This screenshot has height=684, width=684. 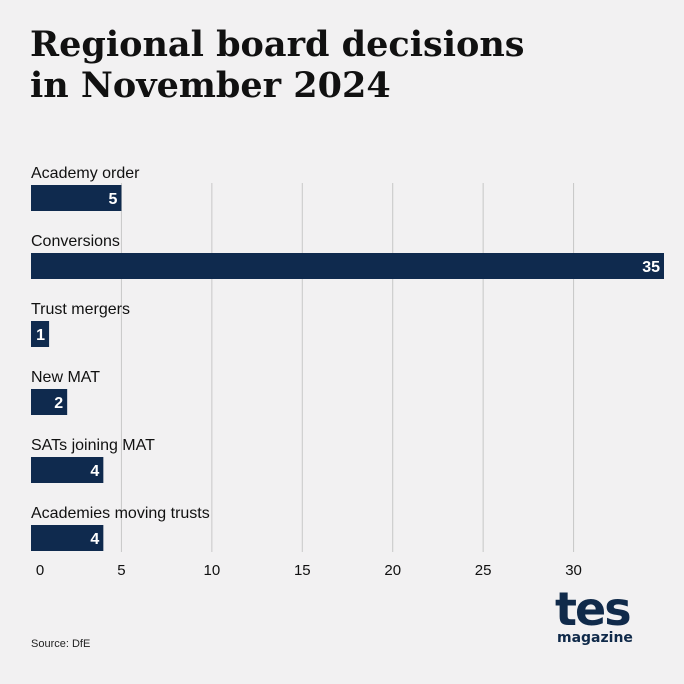 What do you see at coordinates (573, 570) in the screenshot?
I see `x-tick-label: 30` at bounding box center [573, 570].